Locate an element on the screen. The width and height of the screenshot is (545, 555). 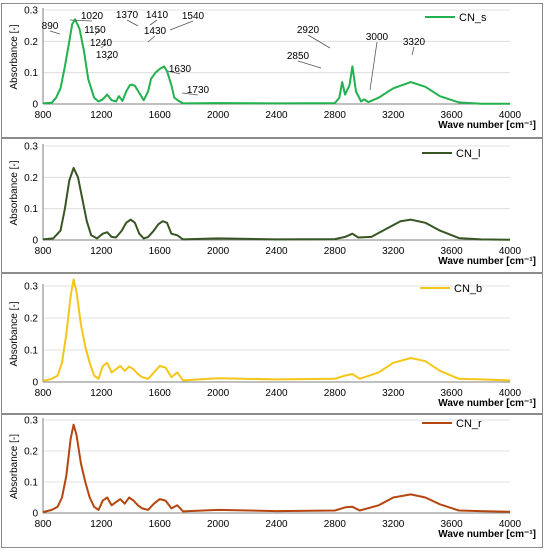
annotation-label: 3000 is located at coordinates (377, 37).